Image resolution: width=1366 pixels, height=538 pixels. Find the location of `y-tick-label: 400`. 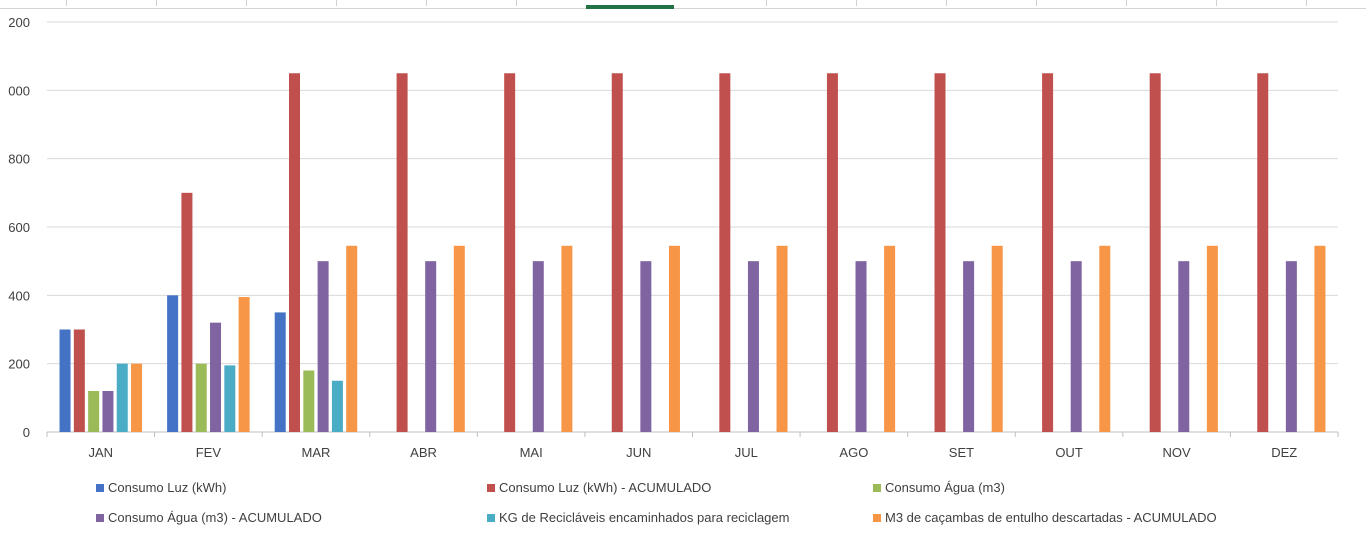

y-tick-label: 400 is located at coordinates (19, 295).